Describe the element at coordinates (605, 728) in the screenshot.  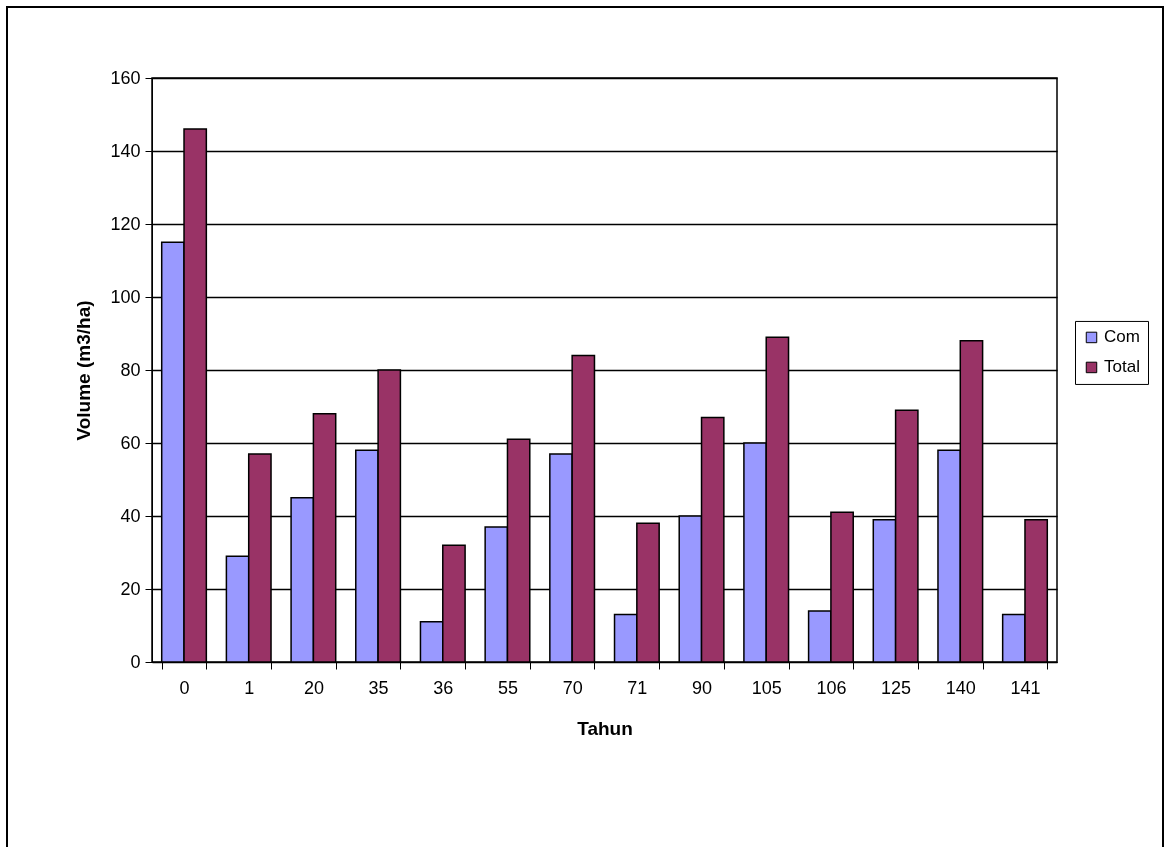
I see `x-axis-title: Tahun` at that location.